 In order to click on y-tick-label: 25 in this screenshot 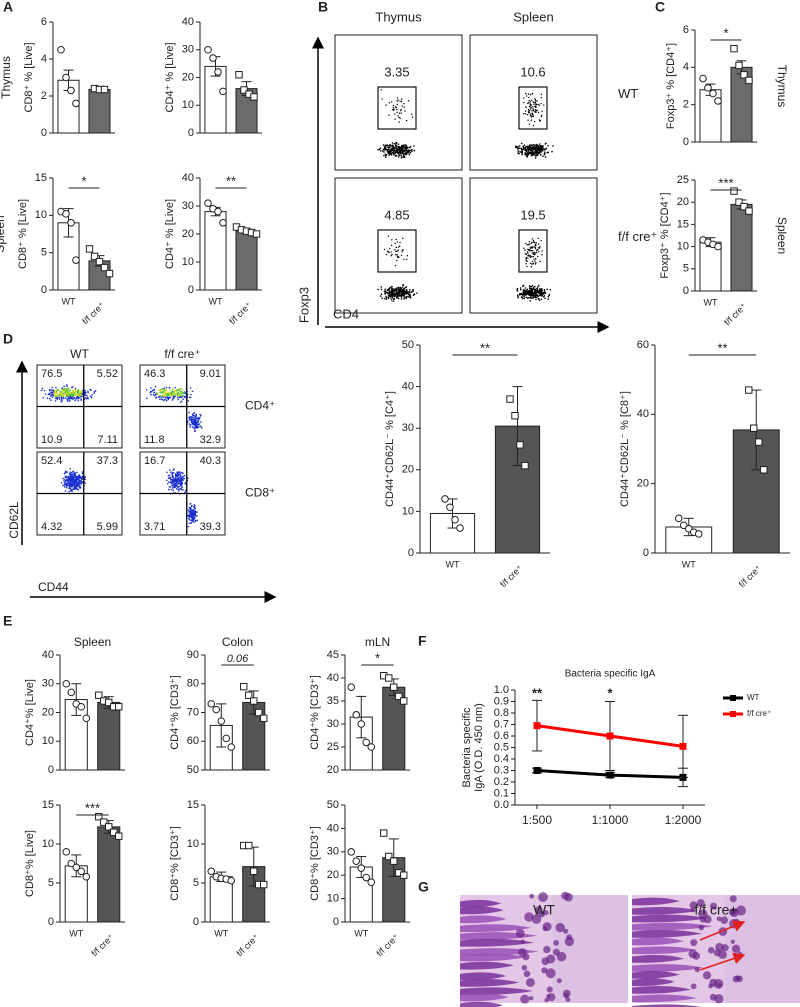, I will do `click(333, 747)`.